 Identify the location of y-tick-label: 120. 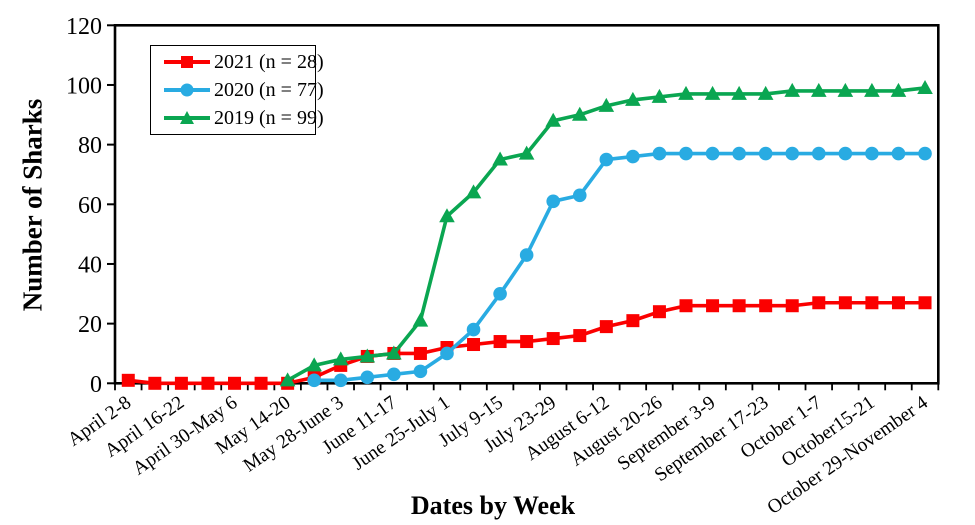
(84, 27).